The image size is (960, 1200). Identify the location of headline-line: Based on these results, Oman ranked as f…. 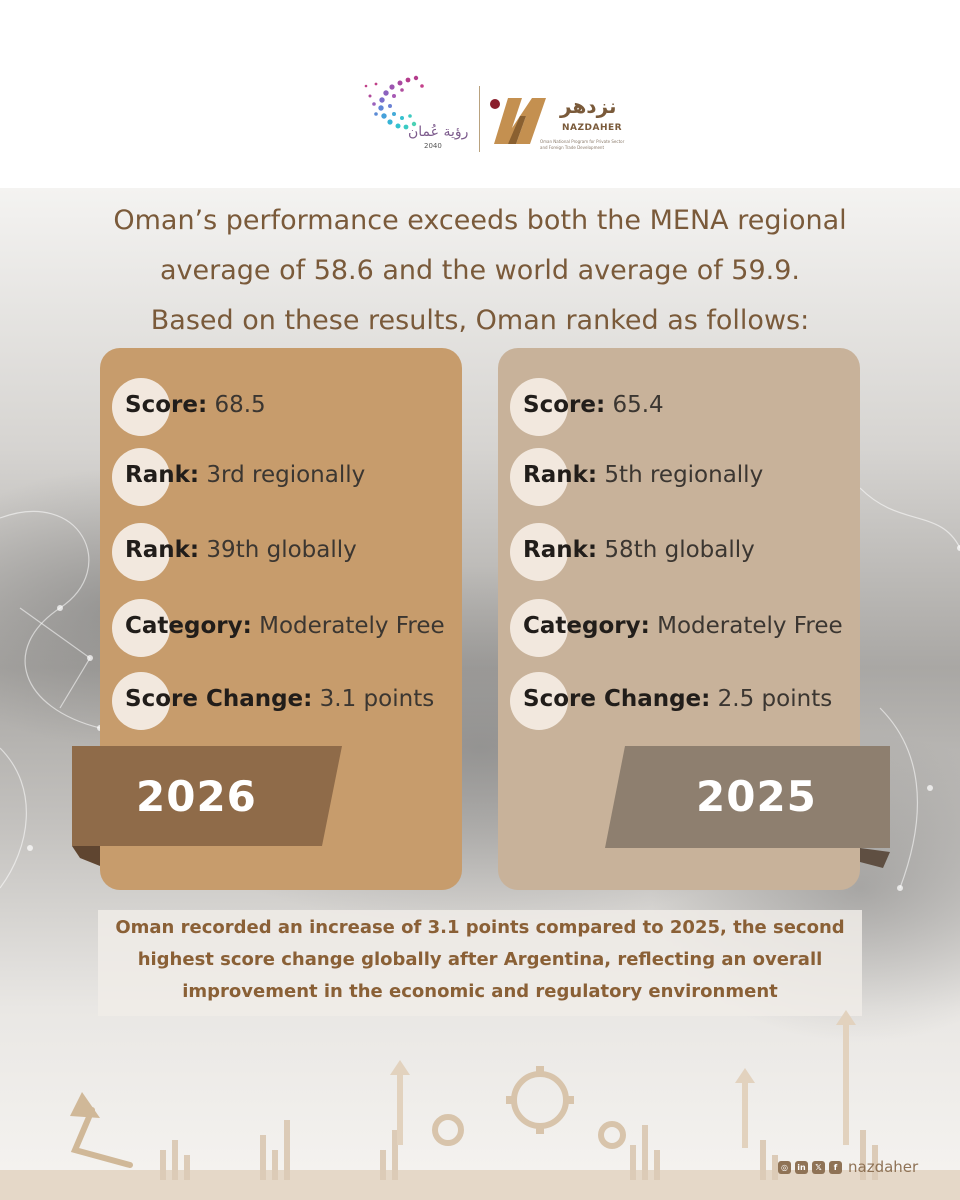
(480, 320).